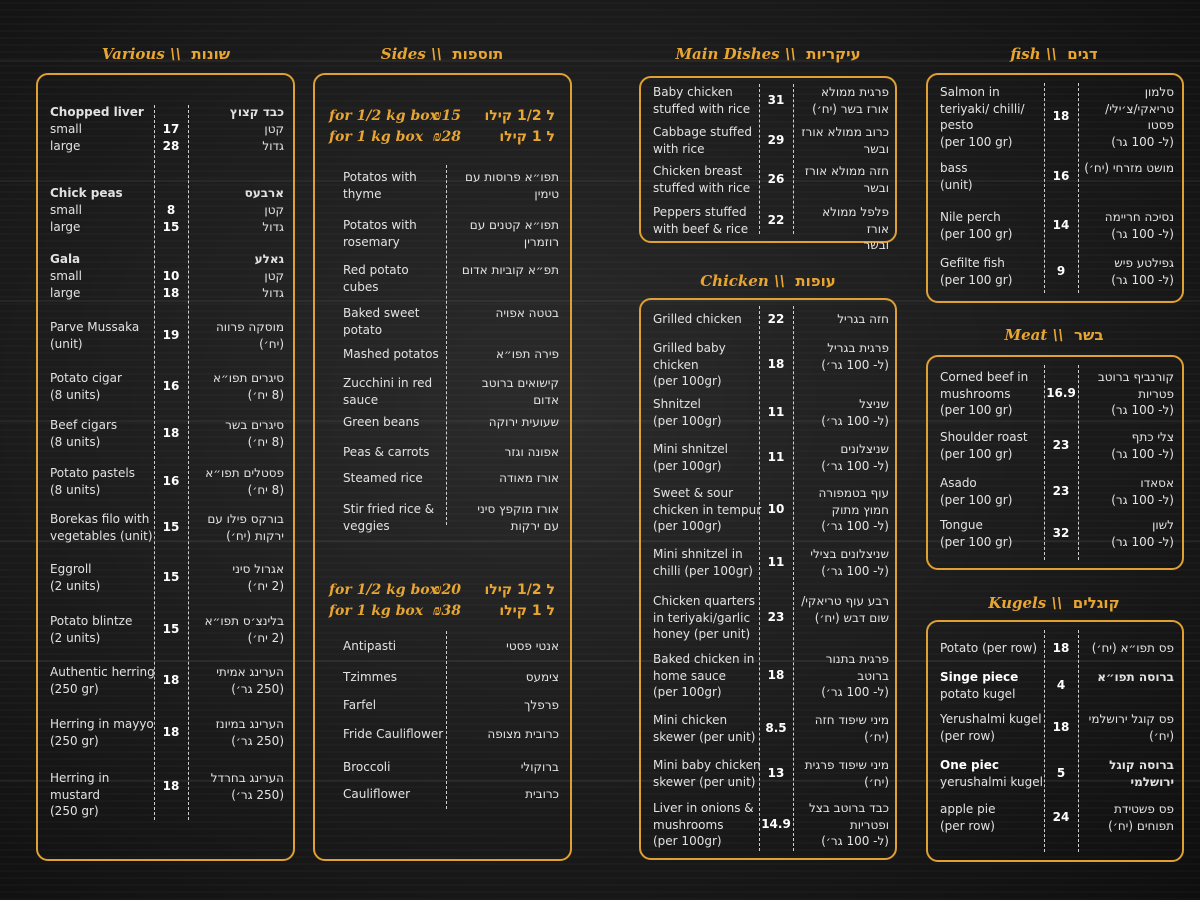 The image size is (1200, 900). Describe the element at coordinates (1139, 117) in the screenshot. I see `item-name-he: סלמון טריאקי/צ׳ילי/ פסטו (ל- 100 גר)` at that location.